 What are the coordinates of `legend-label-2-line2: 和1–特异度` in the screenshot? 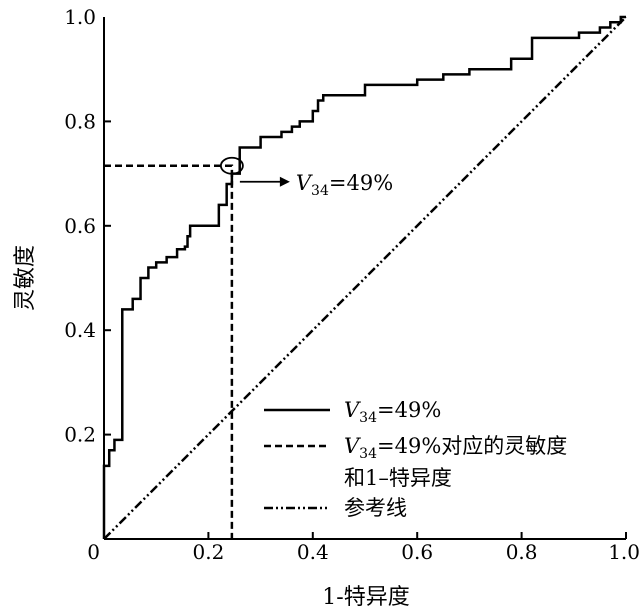 It's located at (398, 478).